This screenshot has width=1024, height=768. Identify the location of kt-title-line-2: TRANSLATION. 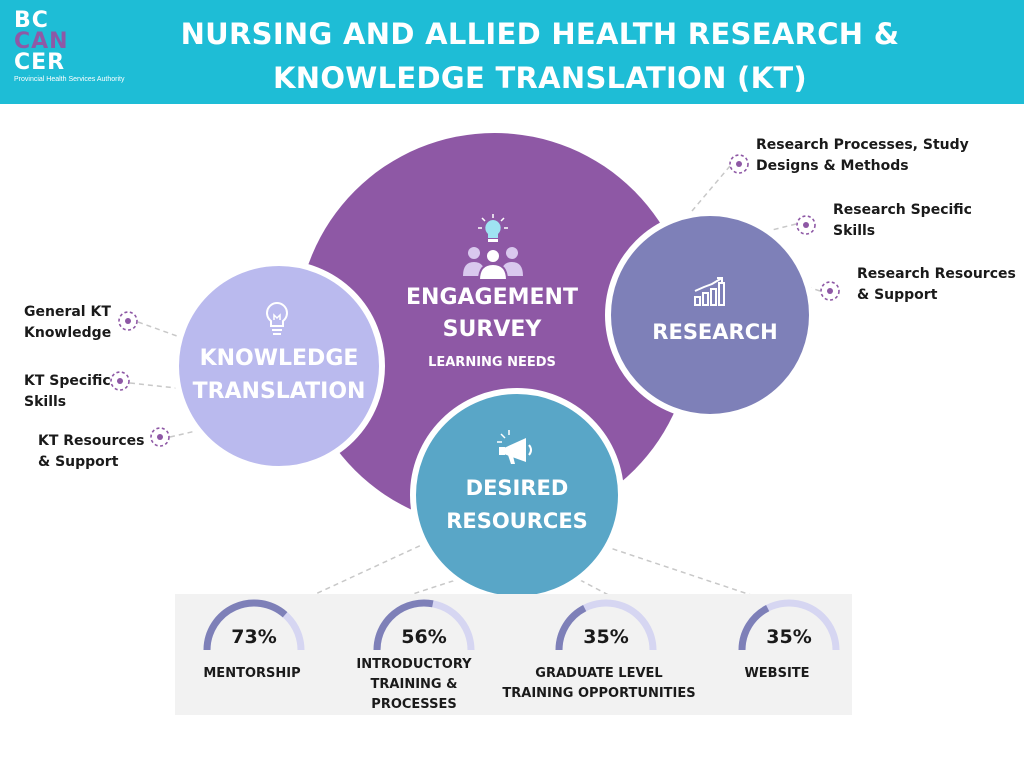
(279, 391).